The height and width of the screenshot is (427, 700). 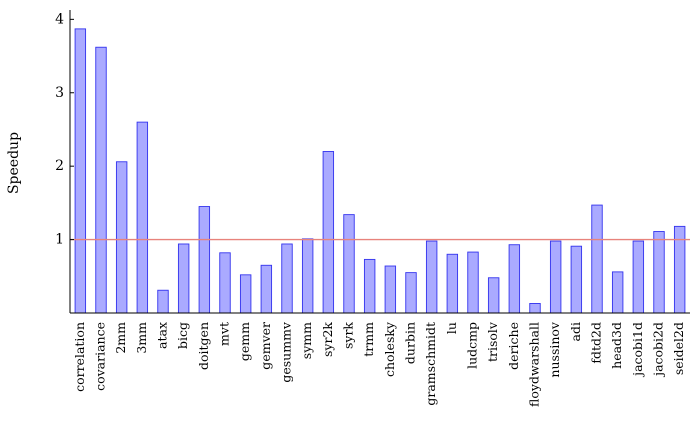 I want to click on x-tick-label-adi: adi, so click(x=575, y=331).